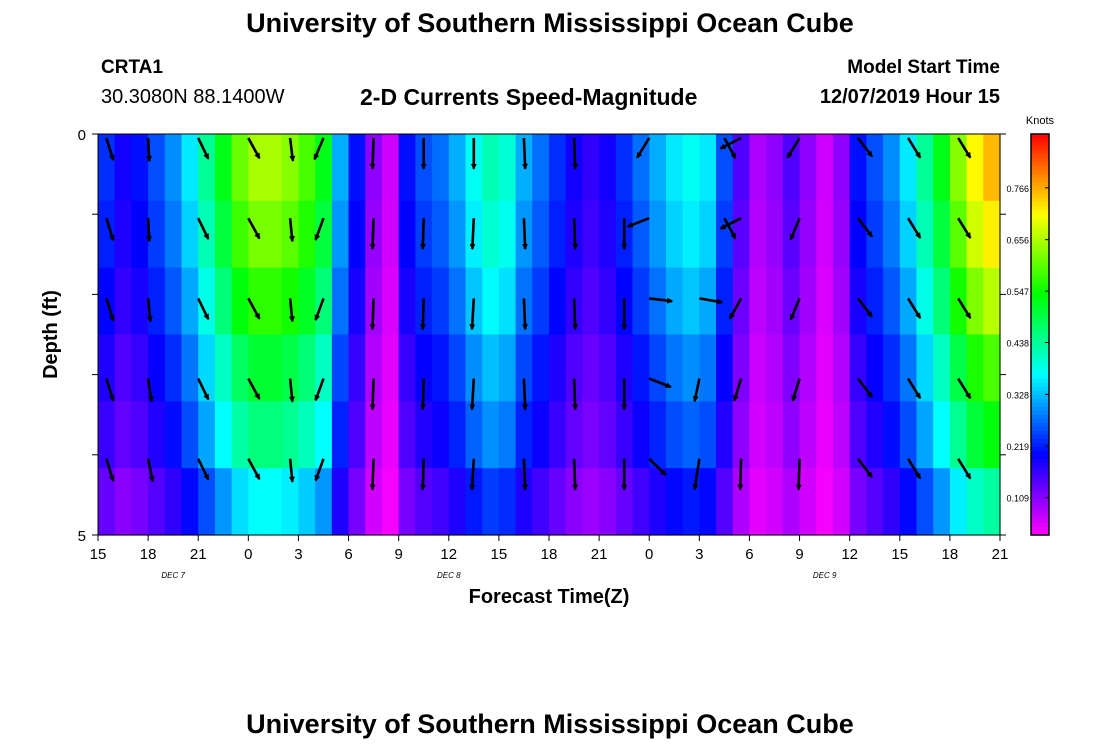 The width and height of the screenshot is (1100, 750). What do you see at coordinates (749, 554) in the screenshot?
I see `x-tick-label: 6` at bounding box center [749, 554].